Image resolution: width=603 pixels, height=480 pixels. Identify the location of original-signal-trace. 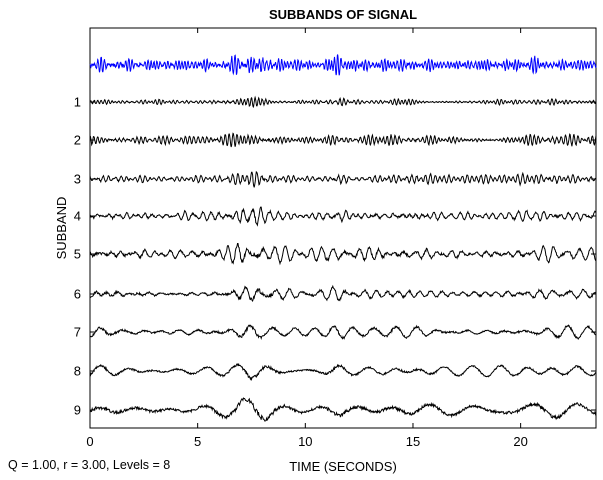
(343, 65).